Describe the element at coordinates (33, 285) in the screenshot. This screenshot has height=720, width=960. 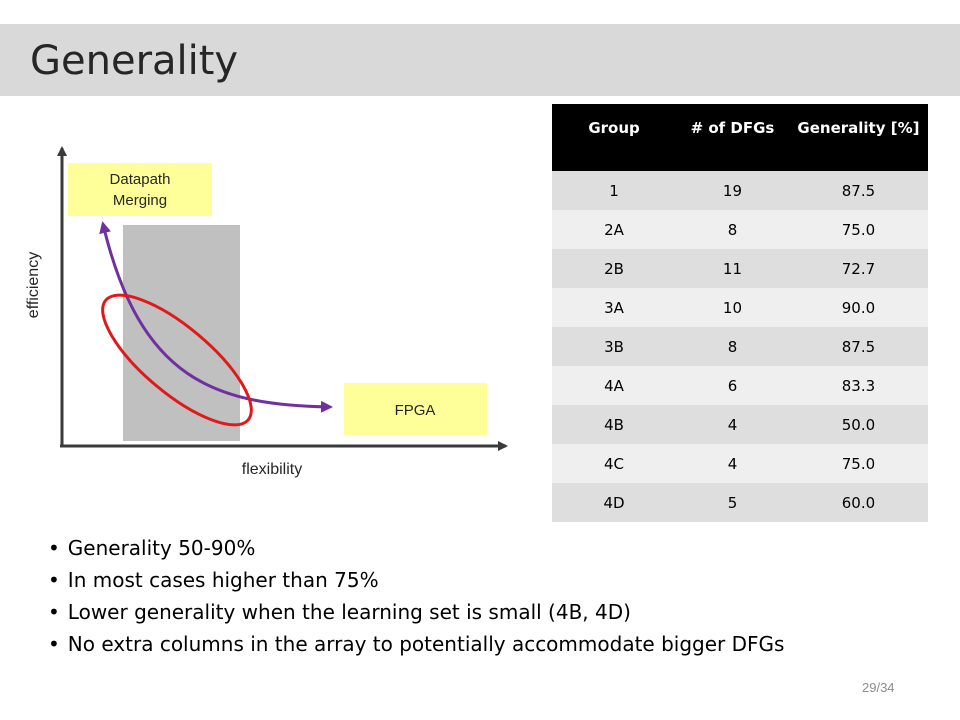
I see `y-axis-label: efficiency` at that location.